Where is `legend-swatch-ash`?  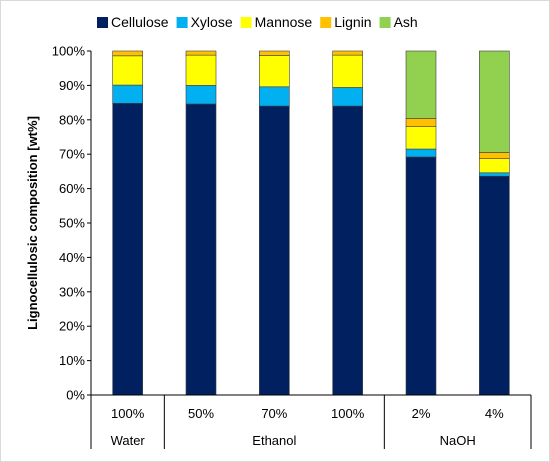
legend-swatch-ash is located at coordinates (385, 22).